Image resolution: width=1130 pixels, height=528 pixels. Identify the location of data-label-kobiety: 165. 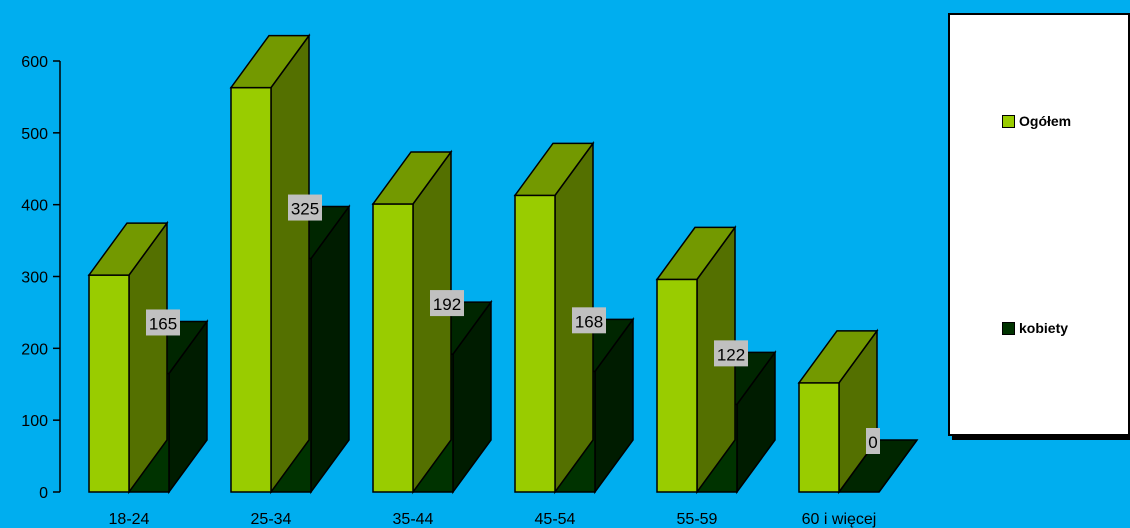
(163, 322).